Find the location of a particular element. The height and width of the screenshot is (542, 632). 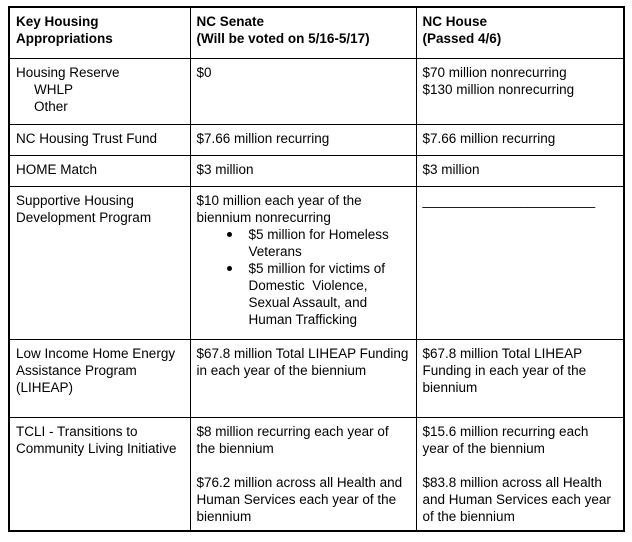

senate-cell: $7.66 million recurring is located at coordinates (303, 139).